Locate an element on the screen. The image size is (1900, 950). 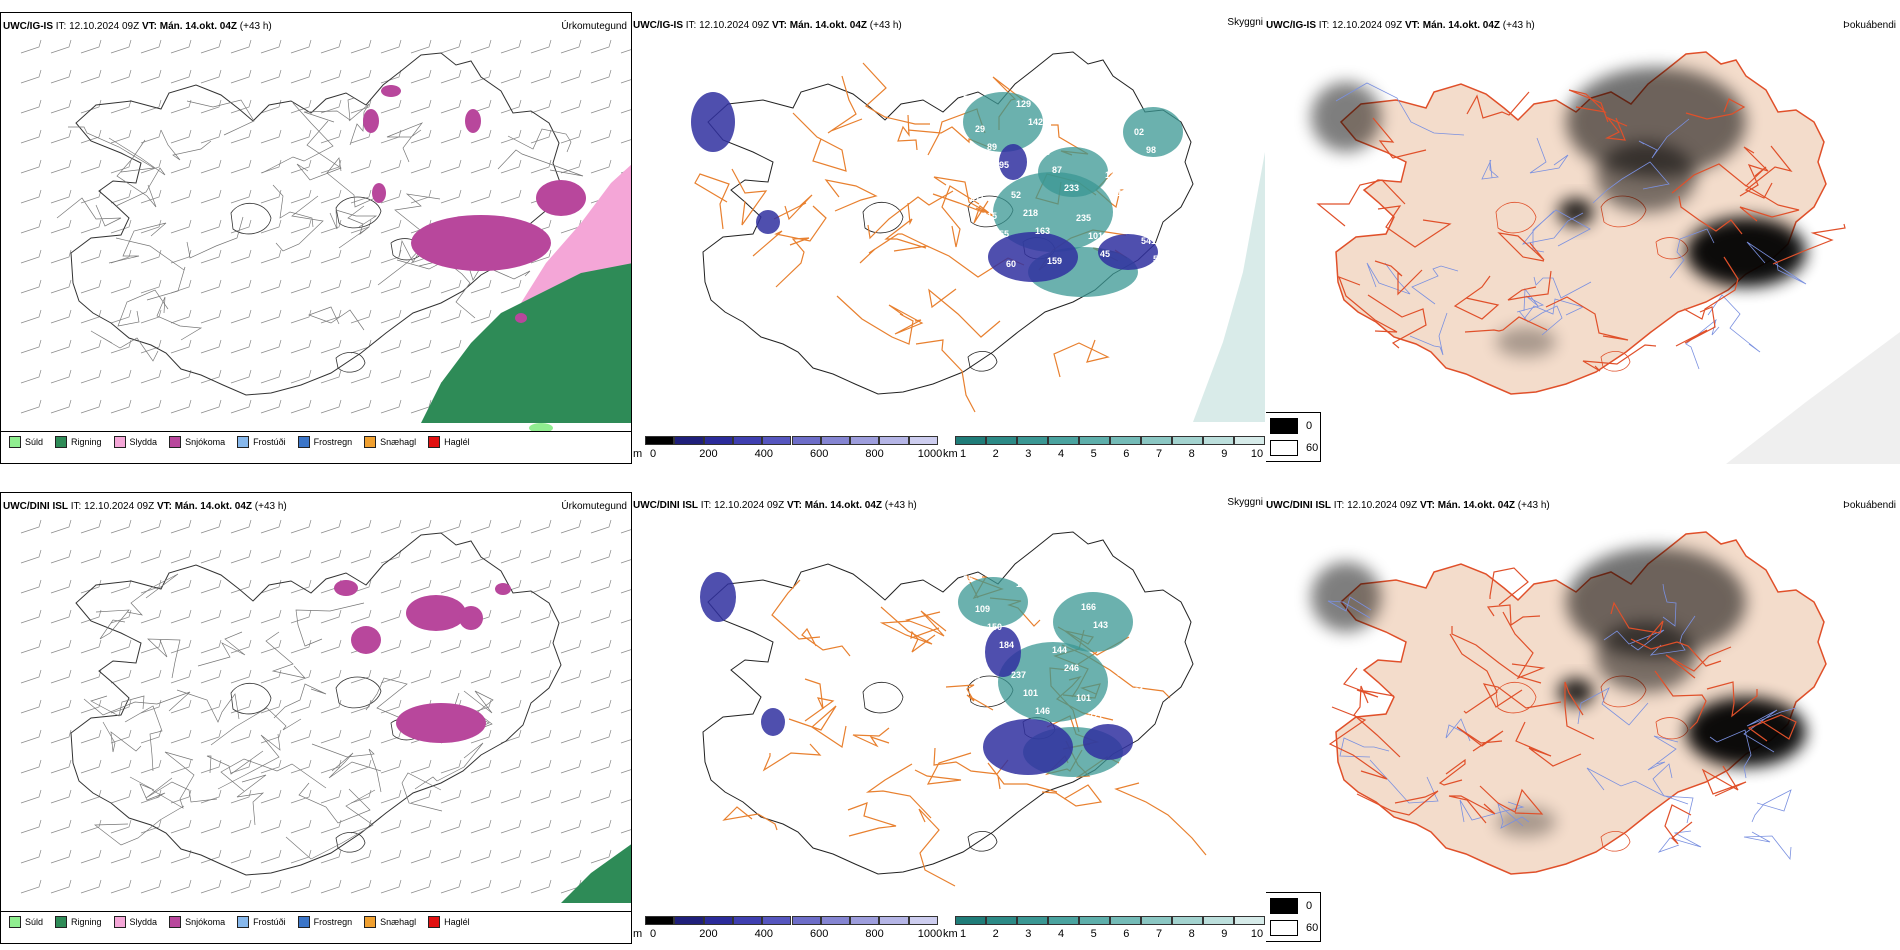
colorbar-unit: km is located at coordinates (950, 934).